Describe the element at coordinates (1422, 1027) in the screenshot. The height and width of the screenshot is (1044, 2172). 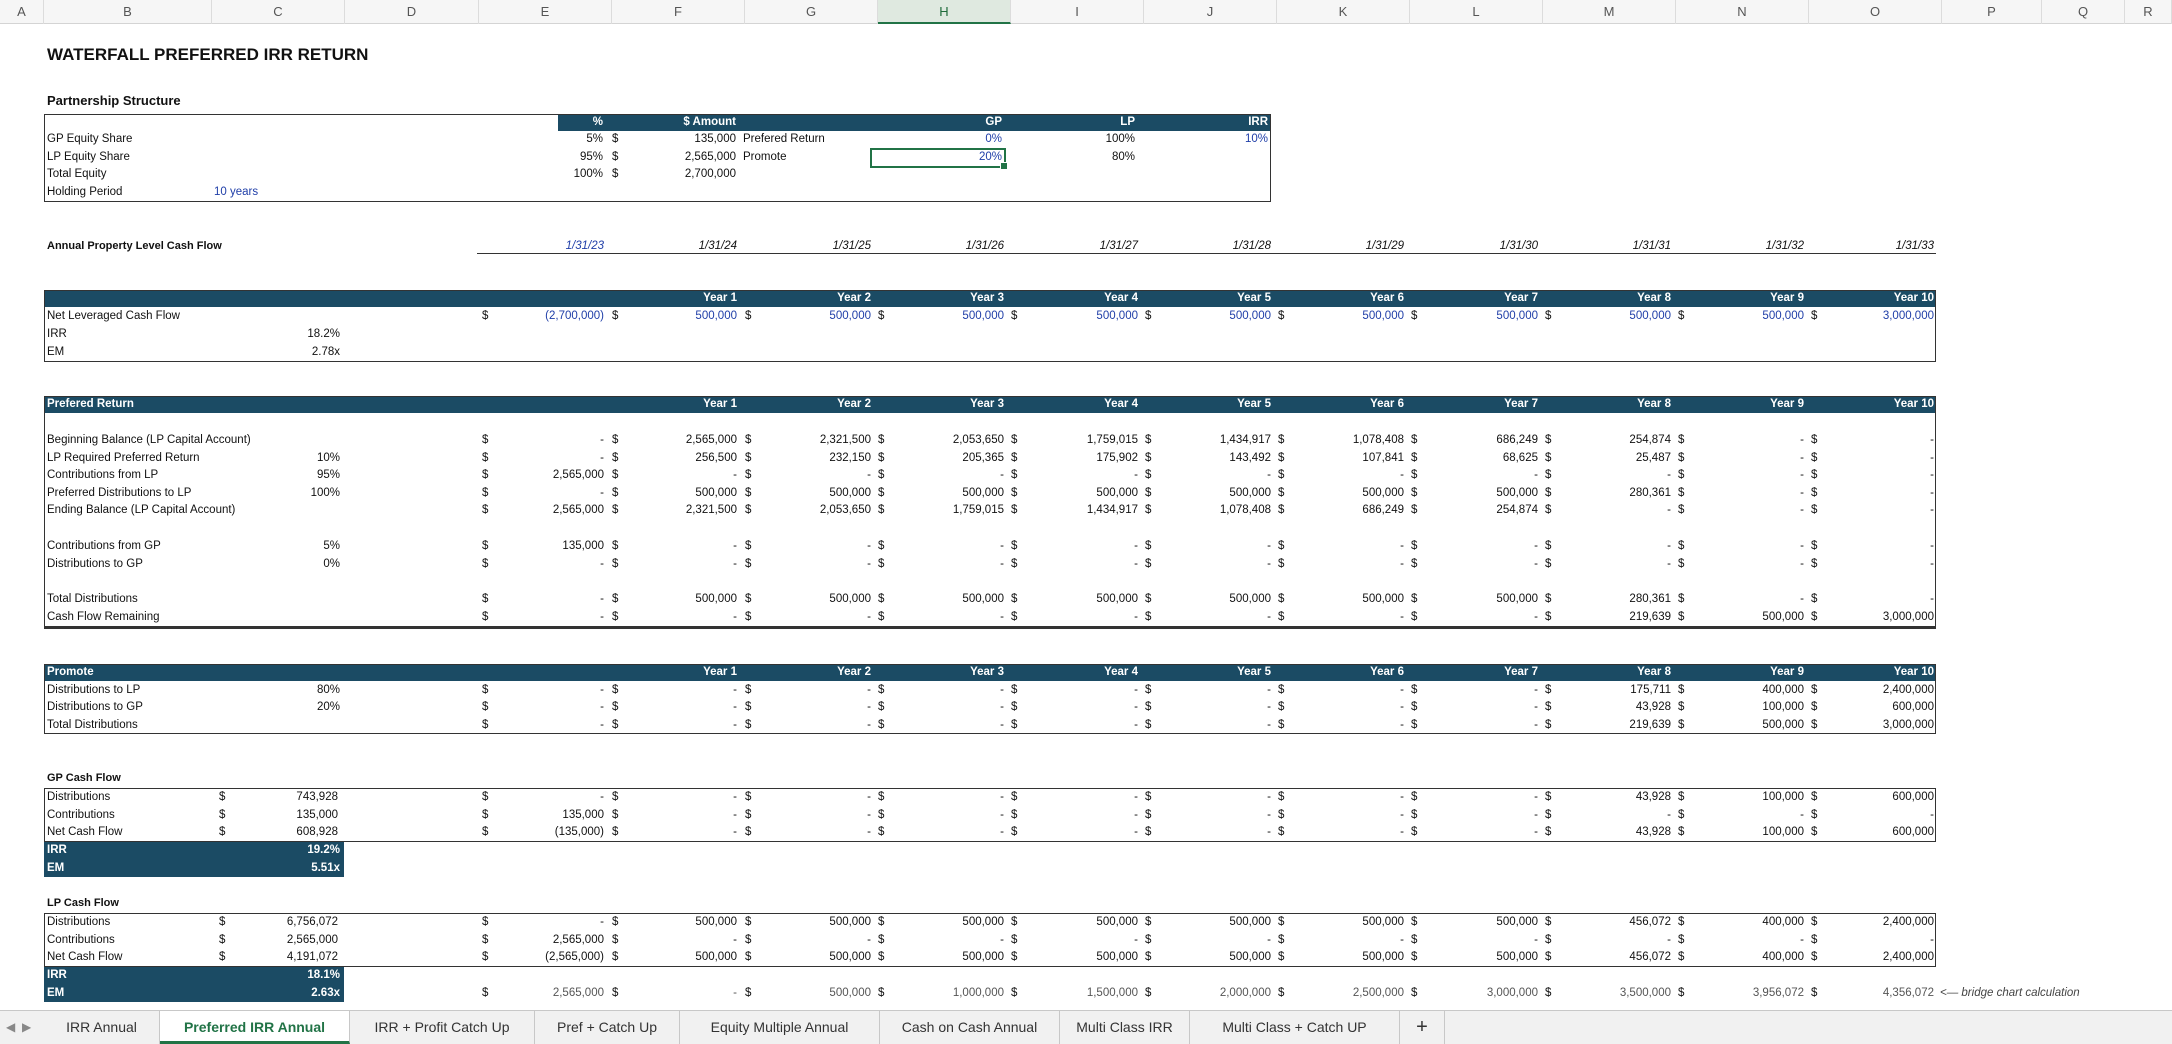
I see `add-sheet-button: +` at that location.